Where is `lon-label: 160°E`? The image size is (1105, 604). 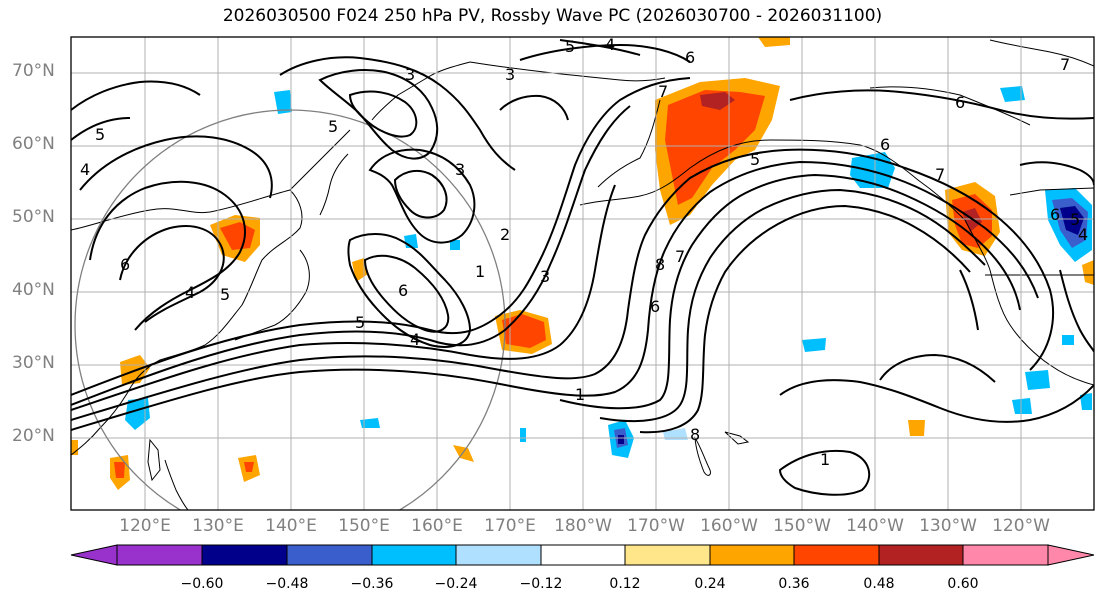
lon-label: 160°E is located at coordinates (437, 526).